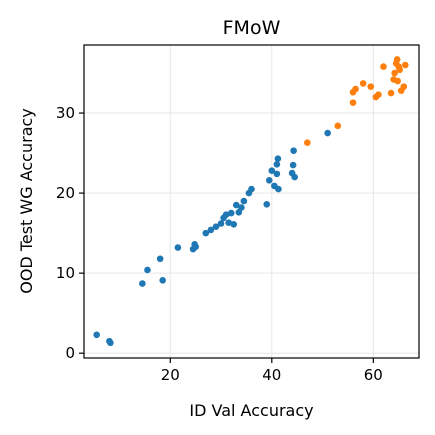 The height and width of the screenshot is (435, 435). What do you see at coordinates (65, 193) in the screenshot?
I see `y-tick-label: 20` at bounding box center [65, 193].